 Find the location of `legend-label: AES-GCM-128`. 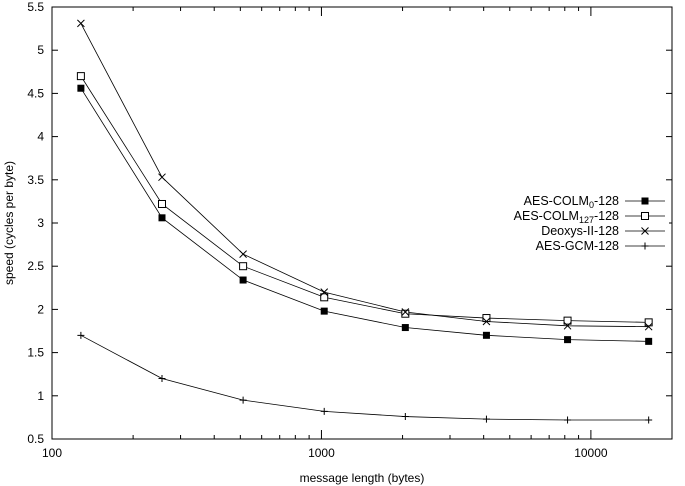

legend-label: AES-GCM-128 is located at coordinates (577, 246).